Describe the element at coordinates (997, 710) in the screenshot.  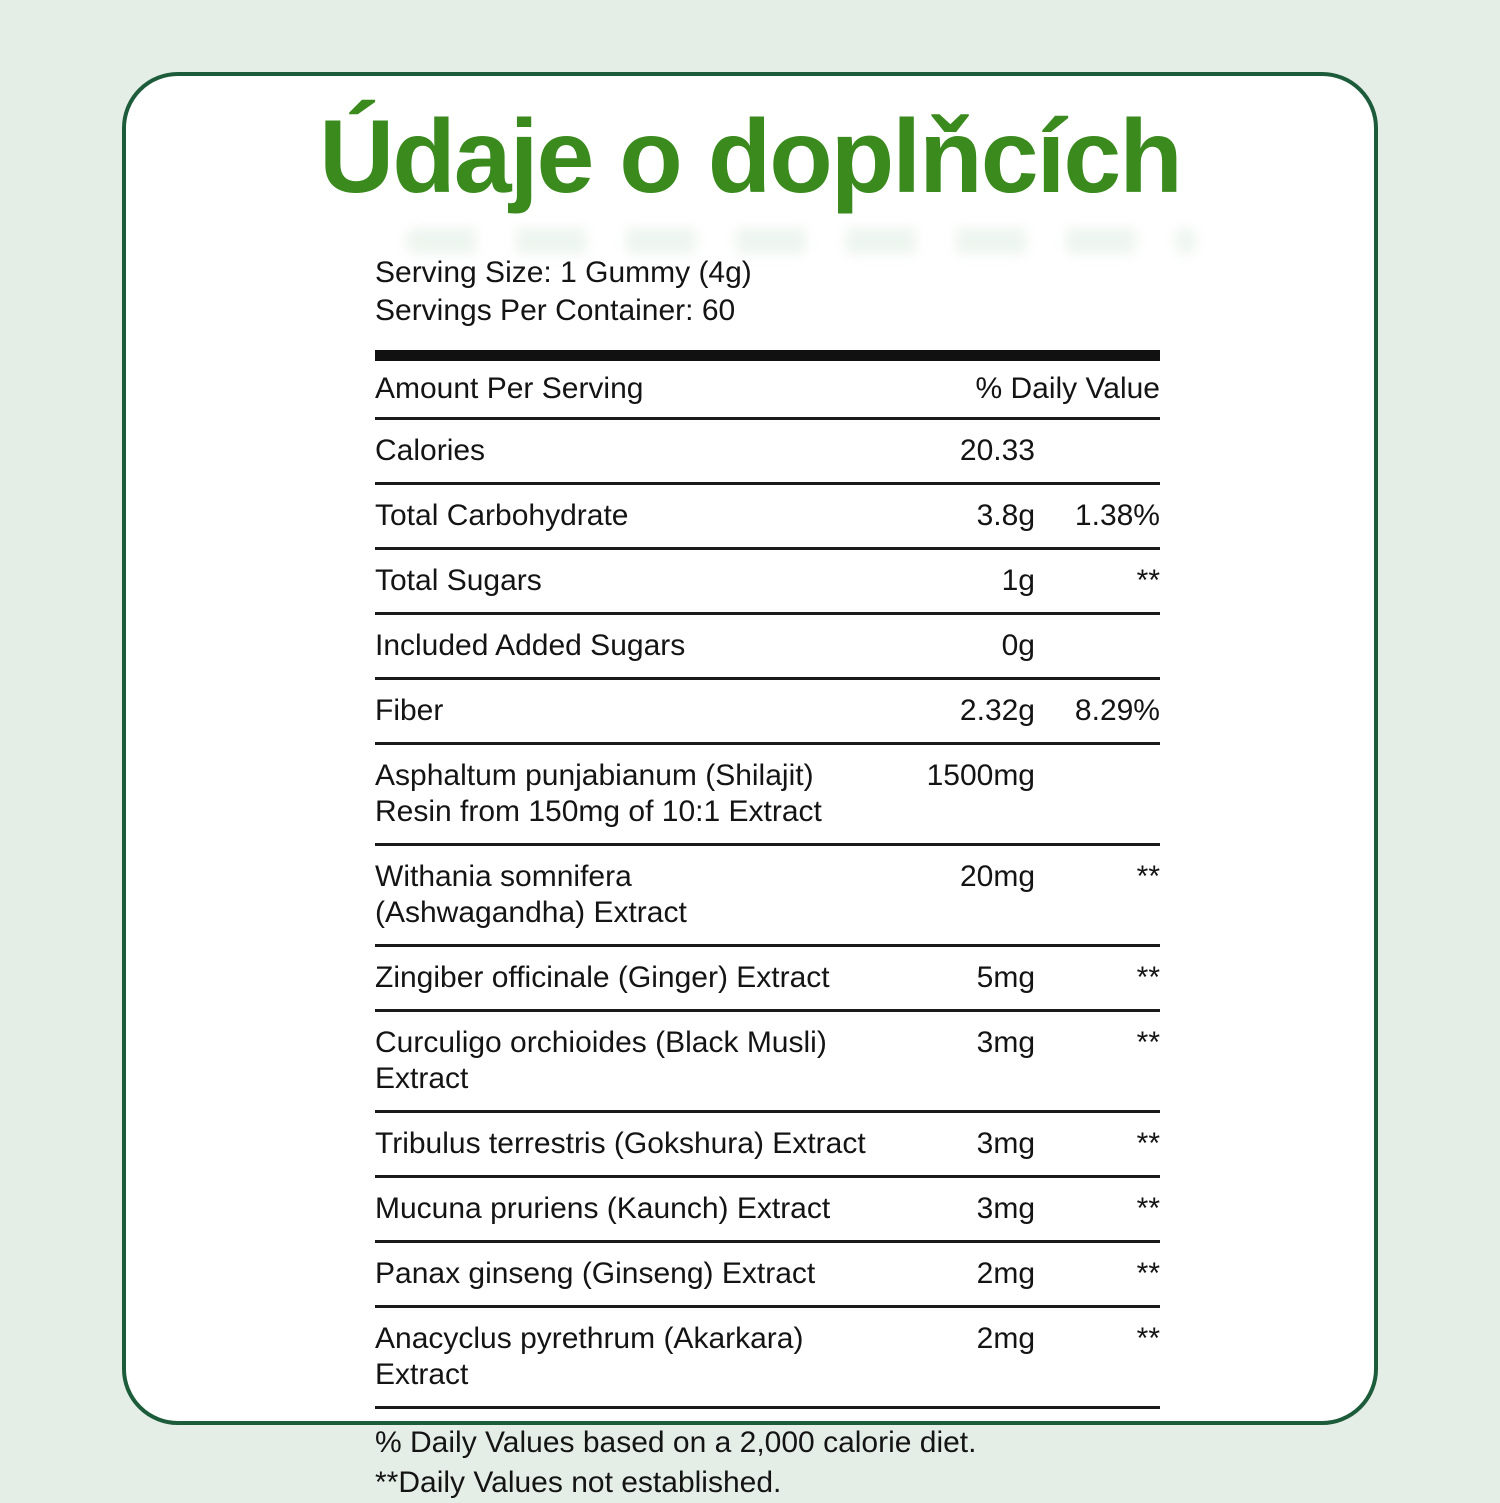
I see `nutrient-amount: 2.32g` at that location.